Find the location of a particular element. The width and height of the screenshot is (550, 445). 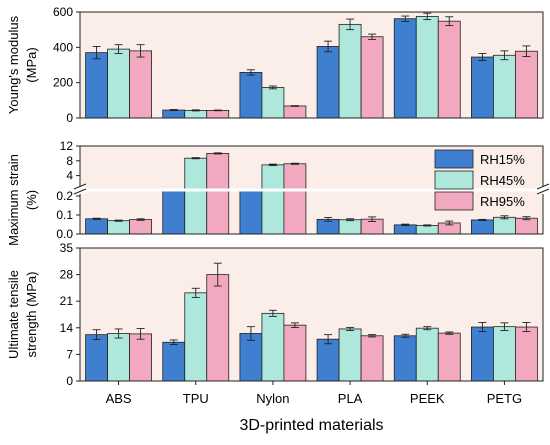

error-bar-p1-nylon-s1 is located at coordinates (272, 165).